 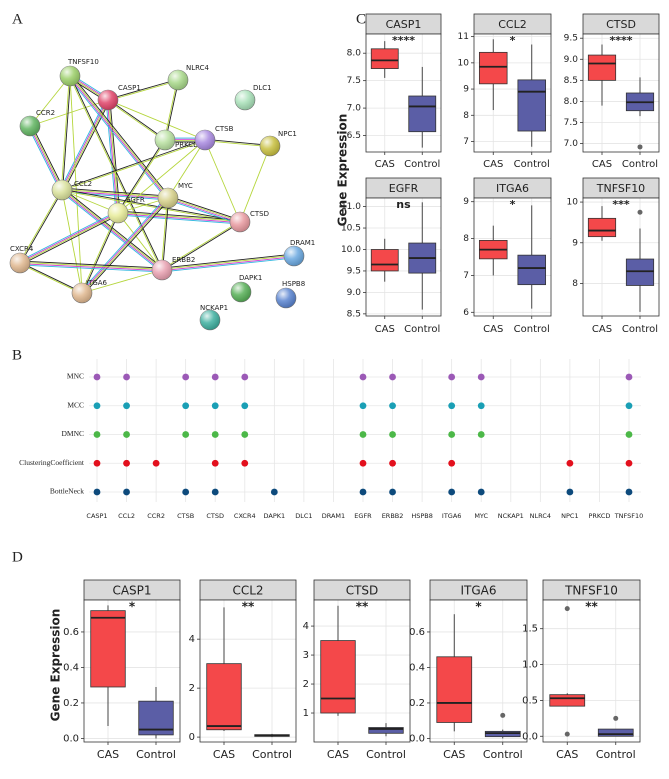 What do you see at coordinates (185, 186) in the screenshot?
I see `node-label: MYC` at bounding box center [185, 186].